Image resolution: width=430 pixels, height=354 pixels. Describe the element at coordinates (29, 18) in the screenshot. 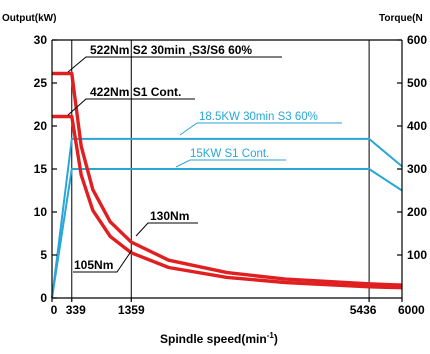

I see `y-left-axis-title: Output(kW)` at that location.